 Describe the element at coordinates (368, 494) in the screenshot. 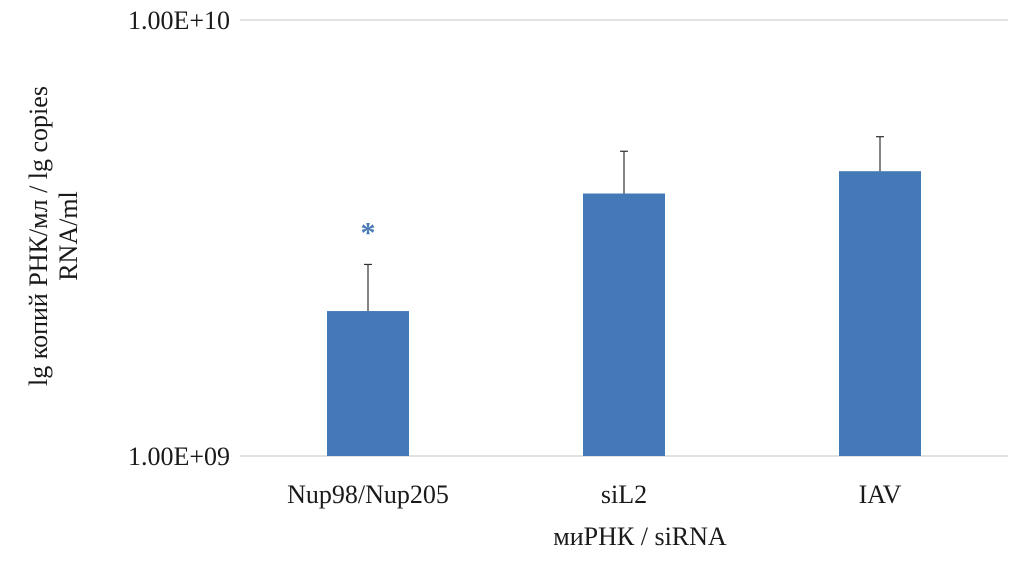

I see `category-label: Nup98/Nup205` at that location.